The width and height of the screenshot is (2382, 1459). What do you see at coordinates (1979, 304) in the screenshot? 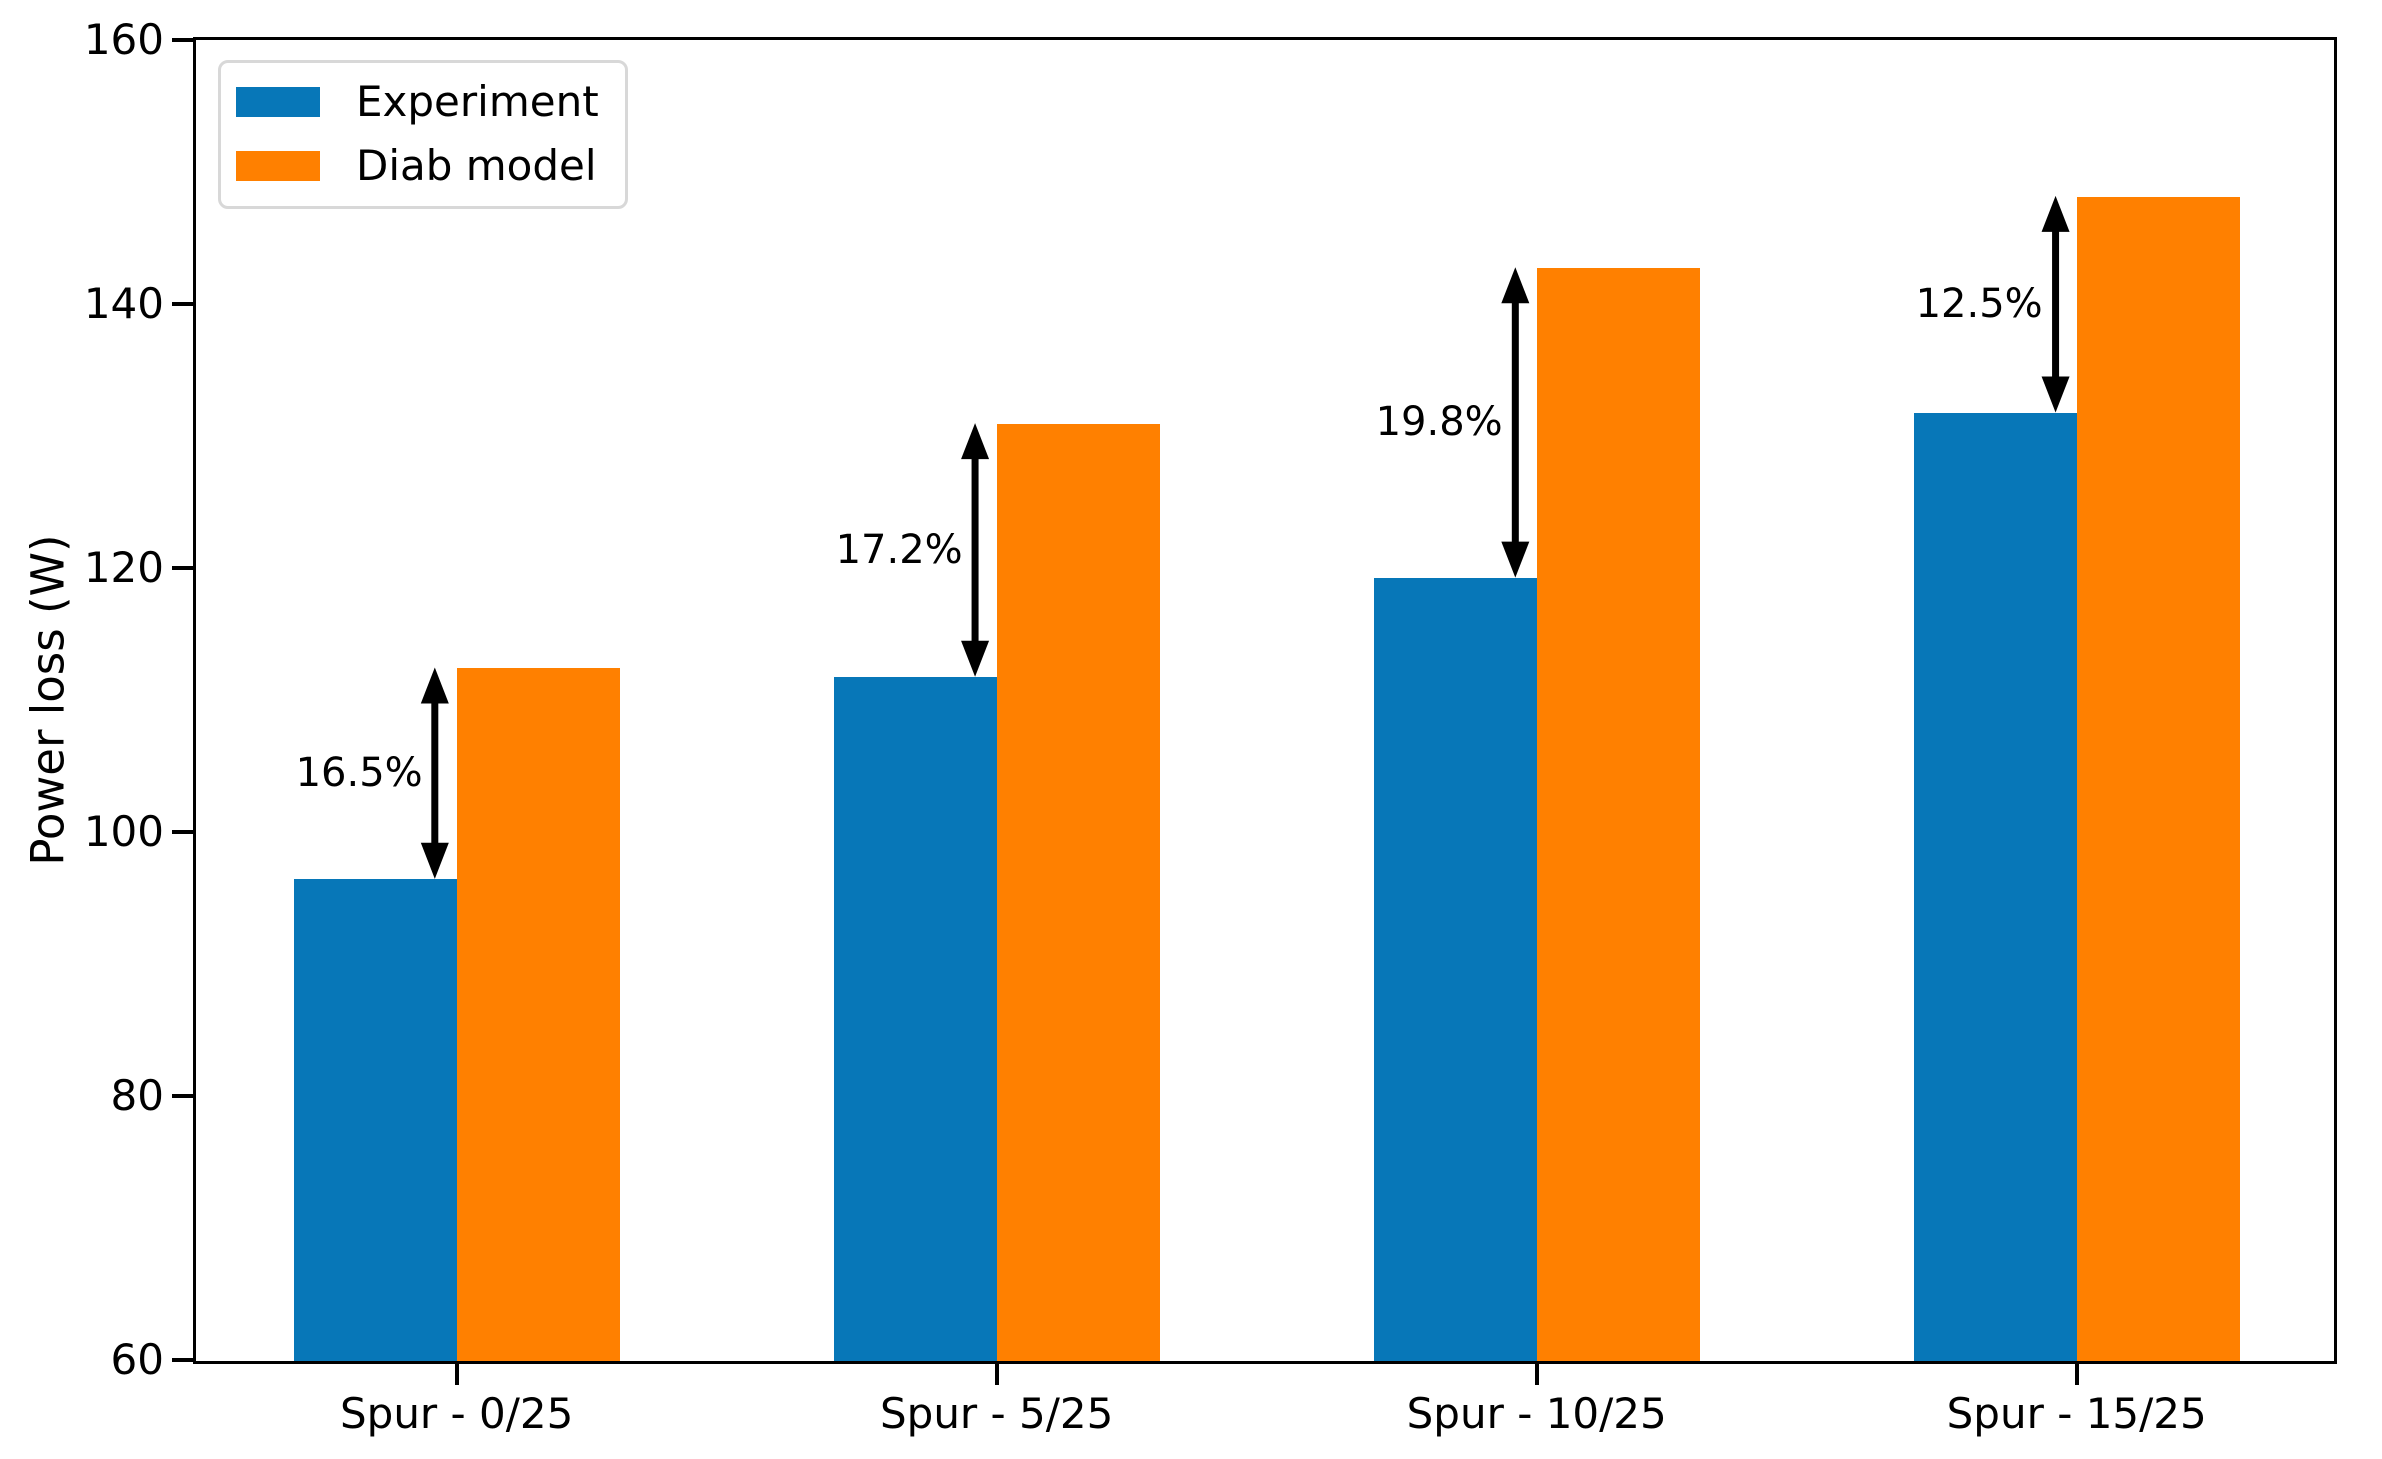
I see `percent-diff-label: 12.5%` at bounding box center [1979, 304].